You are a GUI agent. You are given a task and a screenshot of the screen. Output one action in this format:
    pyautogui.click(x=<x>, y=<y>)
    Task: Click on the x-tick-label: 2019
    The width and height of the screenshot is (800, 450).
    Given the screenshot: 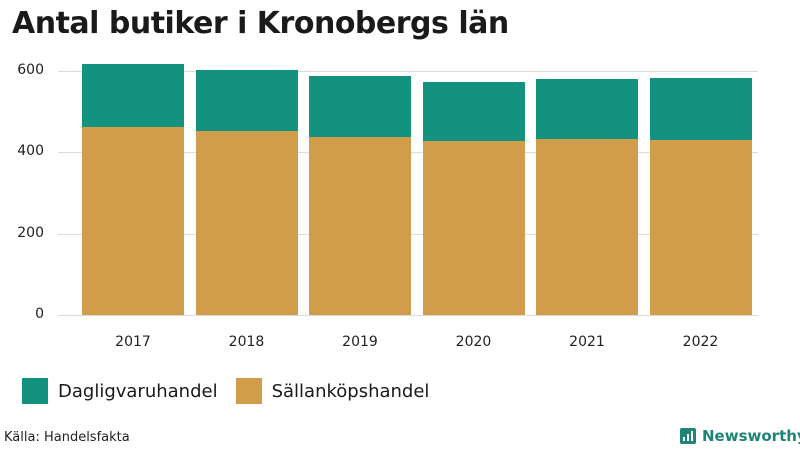 What is the action you would take?
    pyautogui.click(x=360, y=342)
    